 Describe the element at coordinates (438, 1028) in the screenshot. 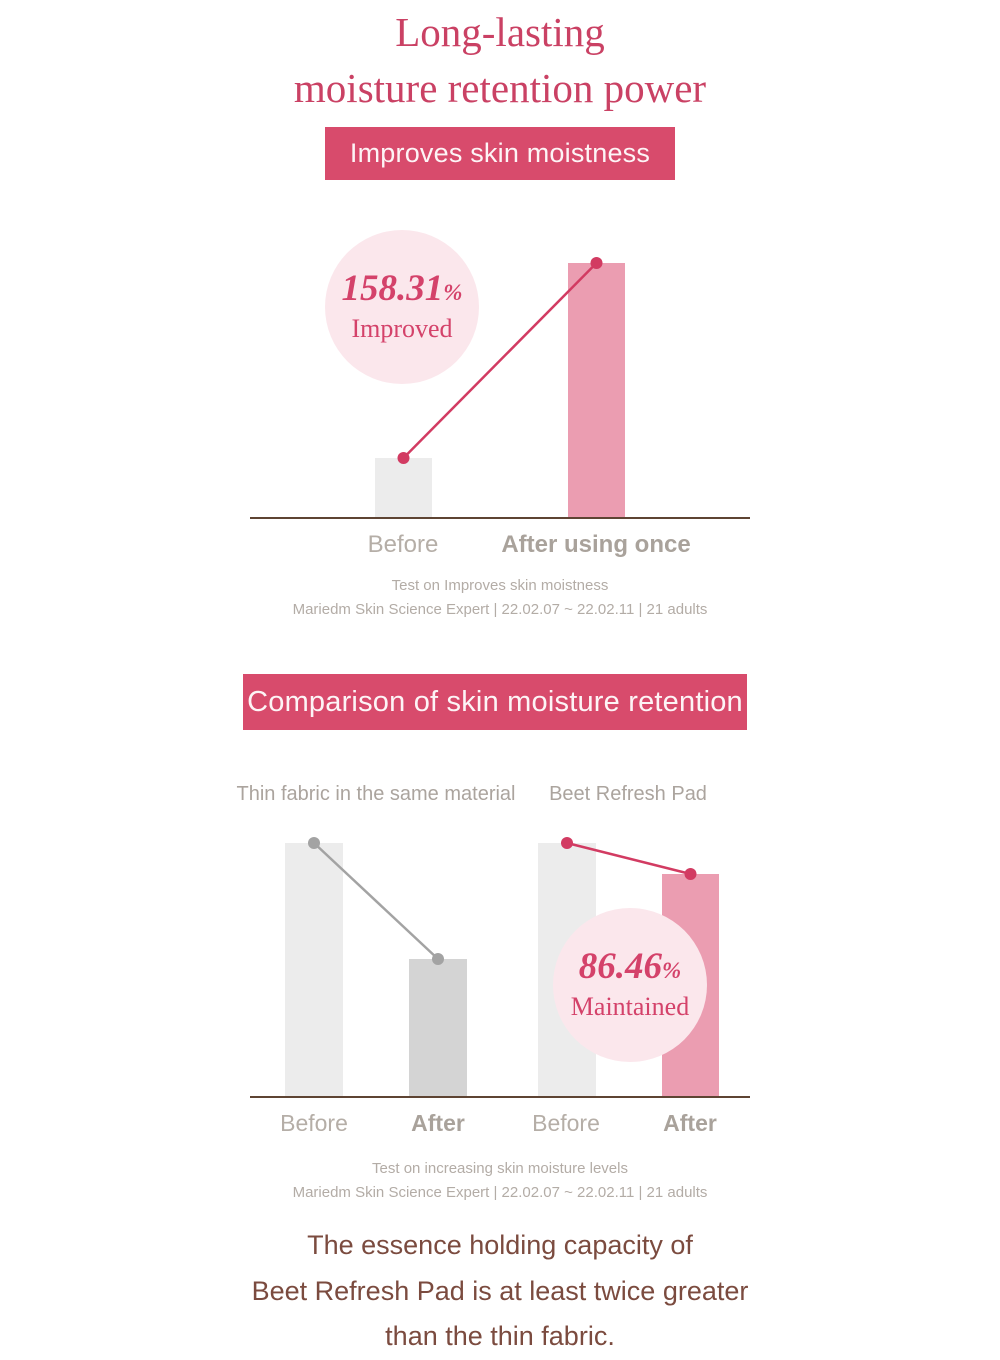

I see `chart2-bar-fabric-after` at that location.